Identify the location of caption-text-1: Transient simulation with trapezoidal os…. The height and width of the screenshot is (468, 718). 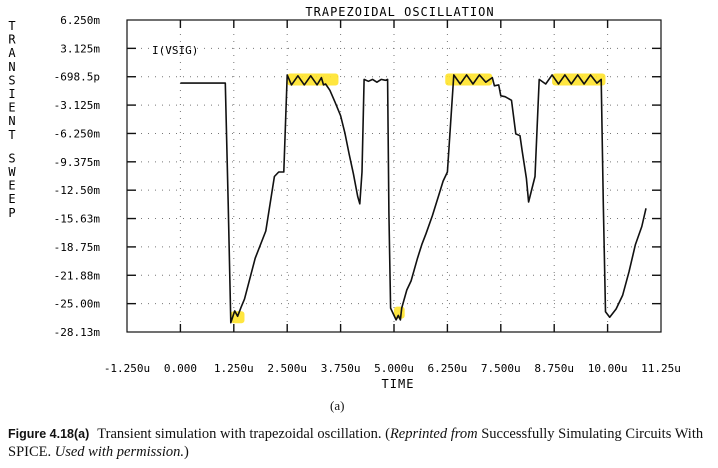
(243, 434).